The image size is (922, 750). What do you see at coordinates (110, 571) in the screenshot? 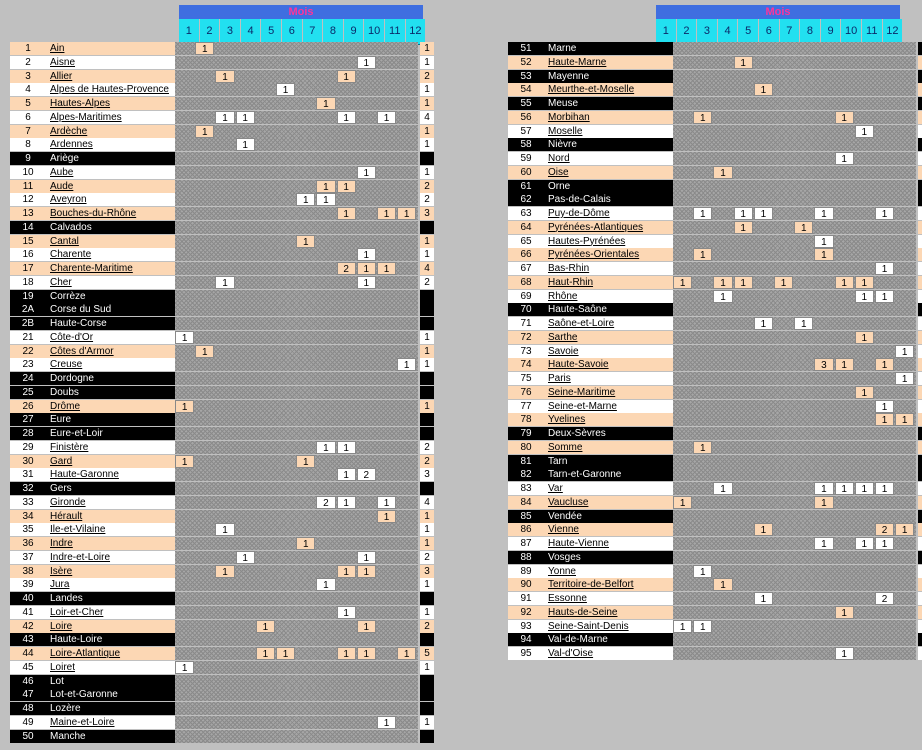
I see `department-link: Isère` at bounding box center [110, 571].